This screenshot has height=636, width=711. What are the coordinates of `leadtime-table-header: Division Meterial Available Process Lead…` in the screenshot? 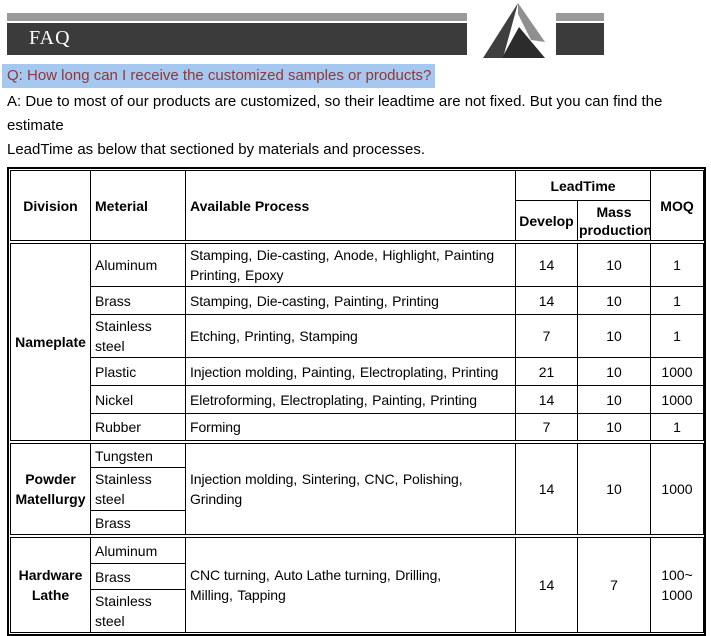 It's located at (357, 205).